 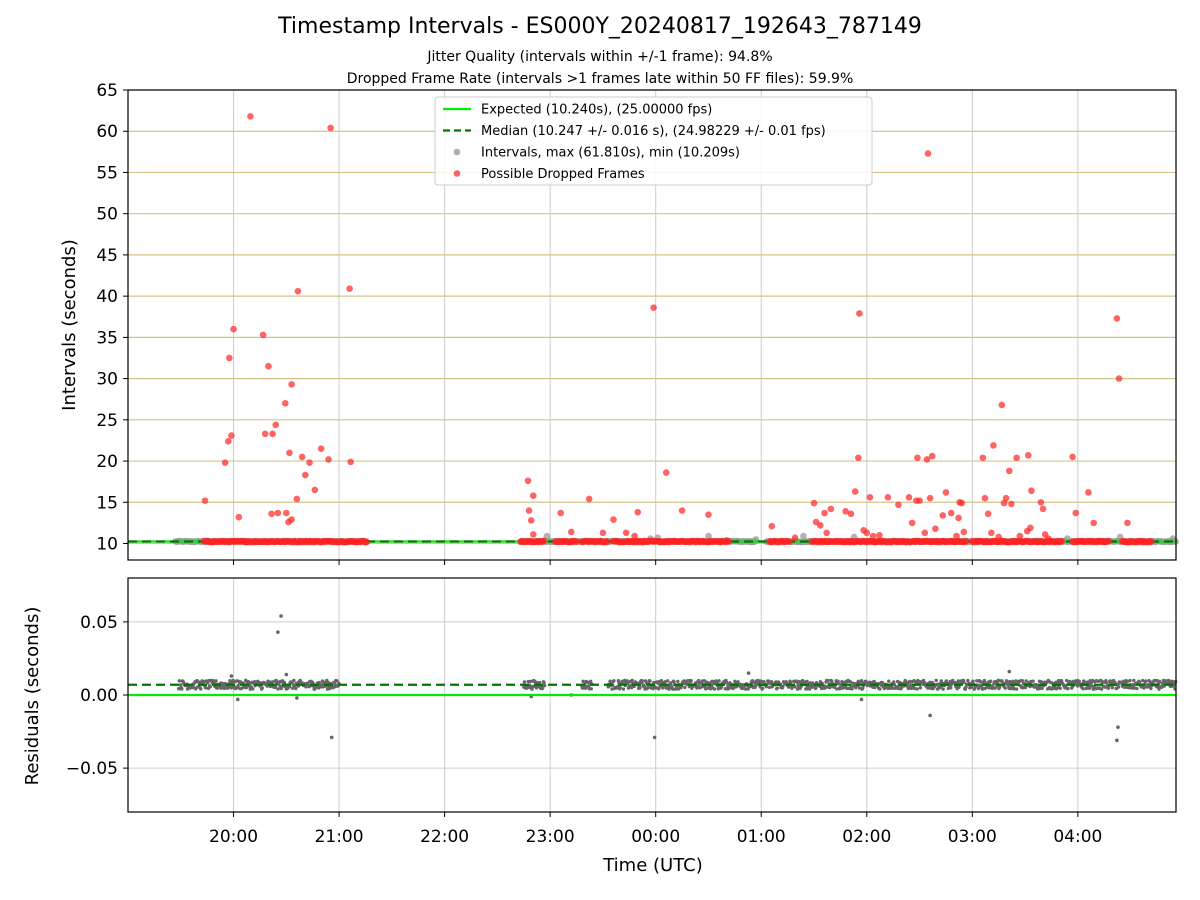 What do you see at coordinates (339, 837) in the screenshot?
I see `x-tick-label: 21:00` at bounding box center [339, 837].